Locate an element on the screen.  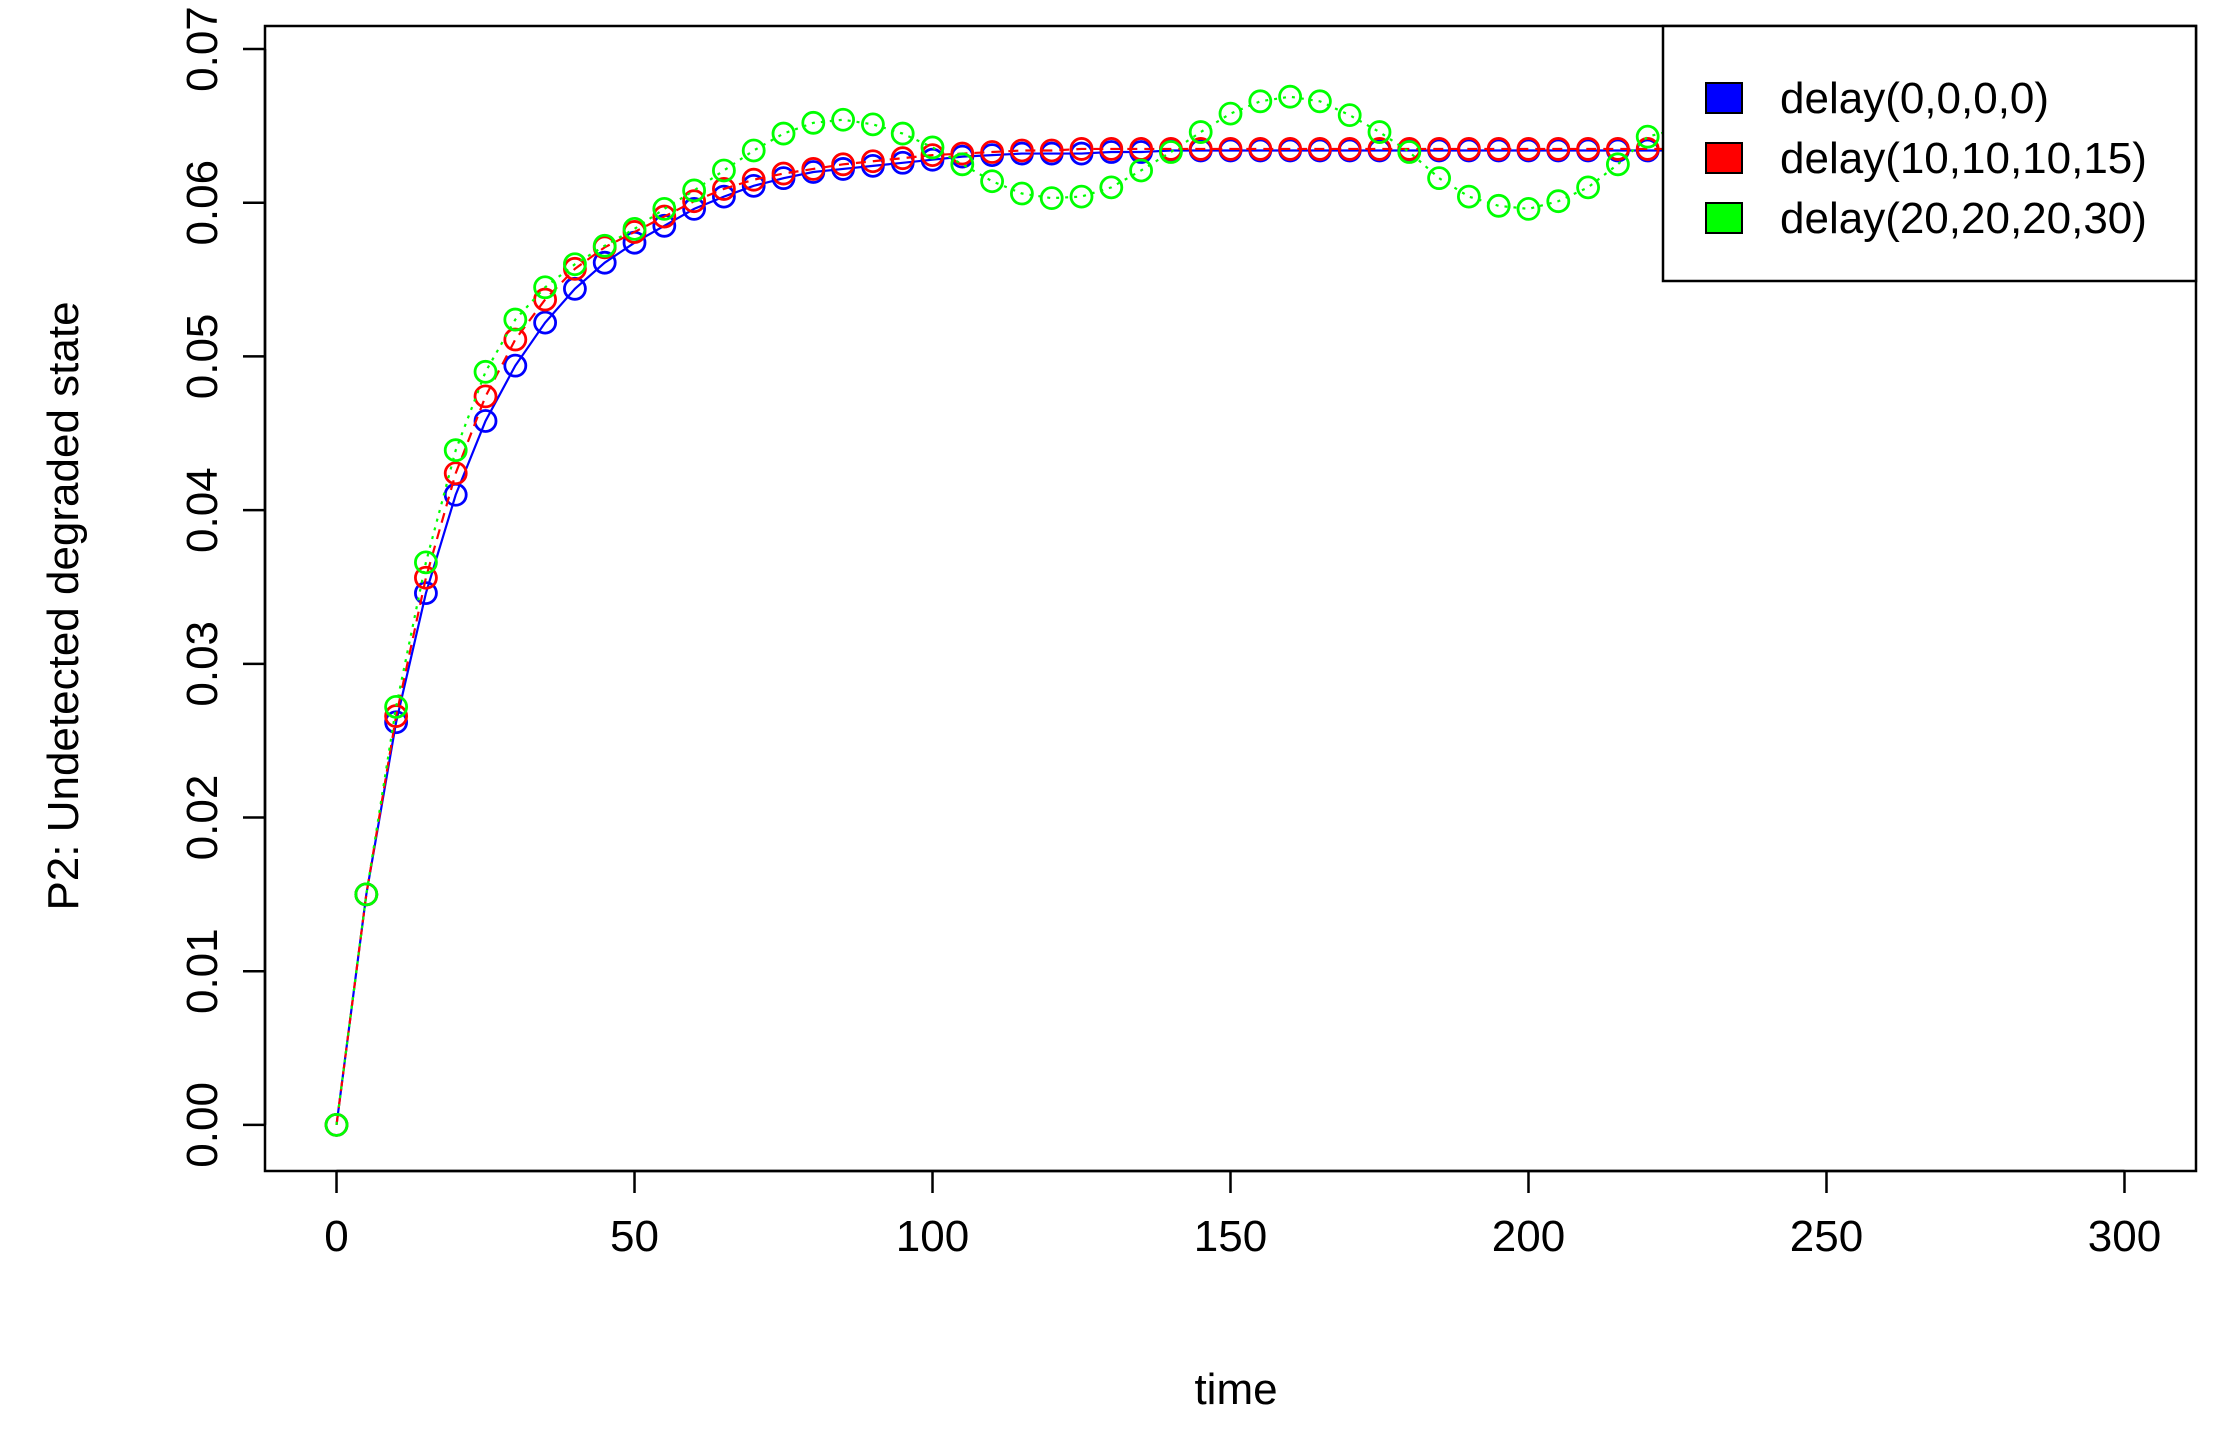
legend-box is located at coordinates (1929, 153).